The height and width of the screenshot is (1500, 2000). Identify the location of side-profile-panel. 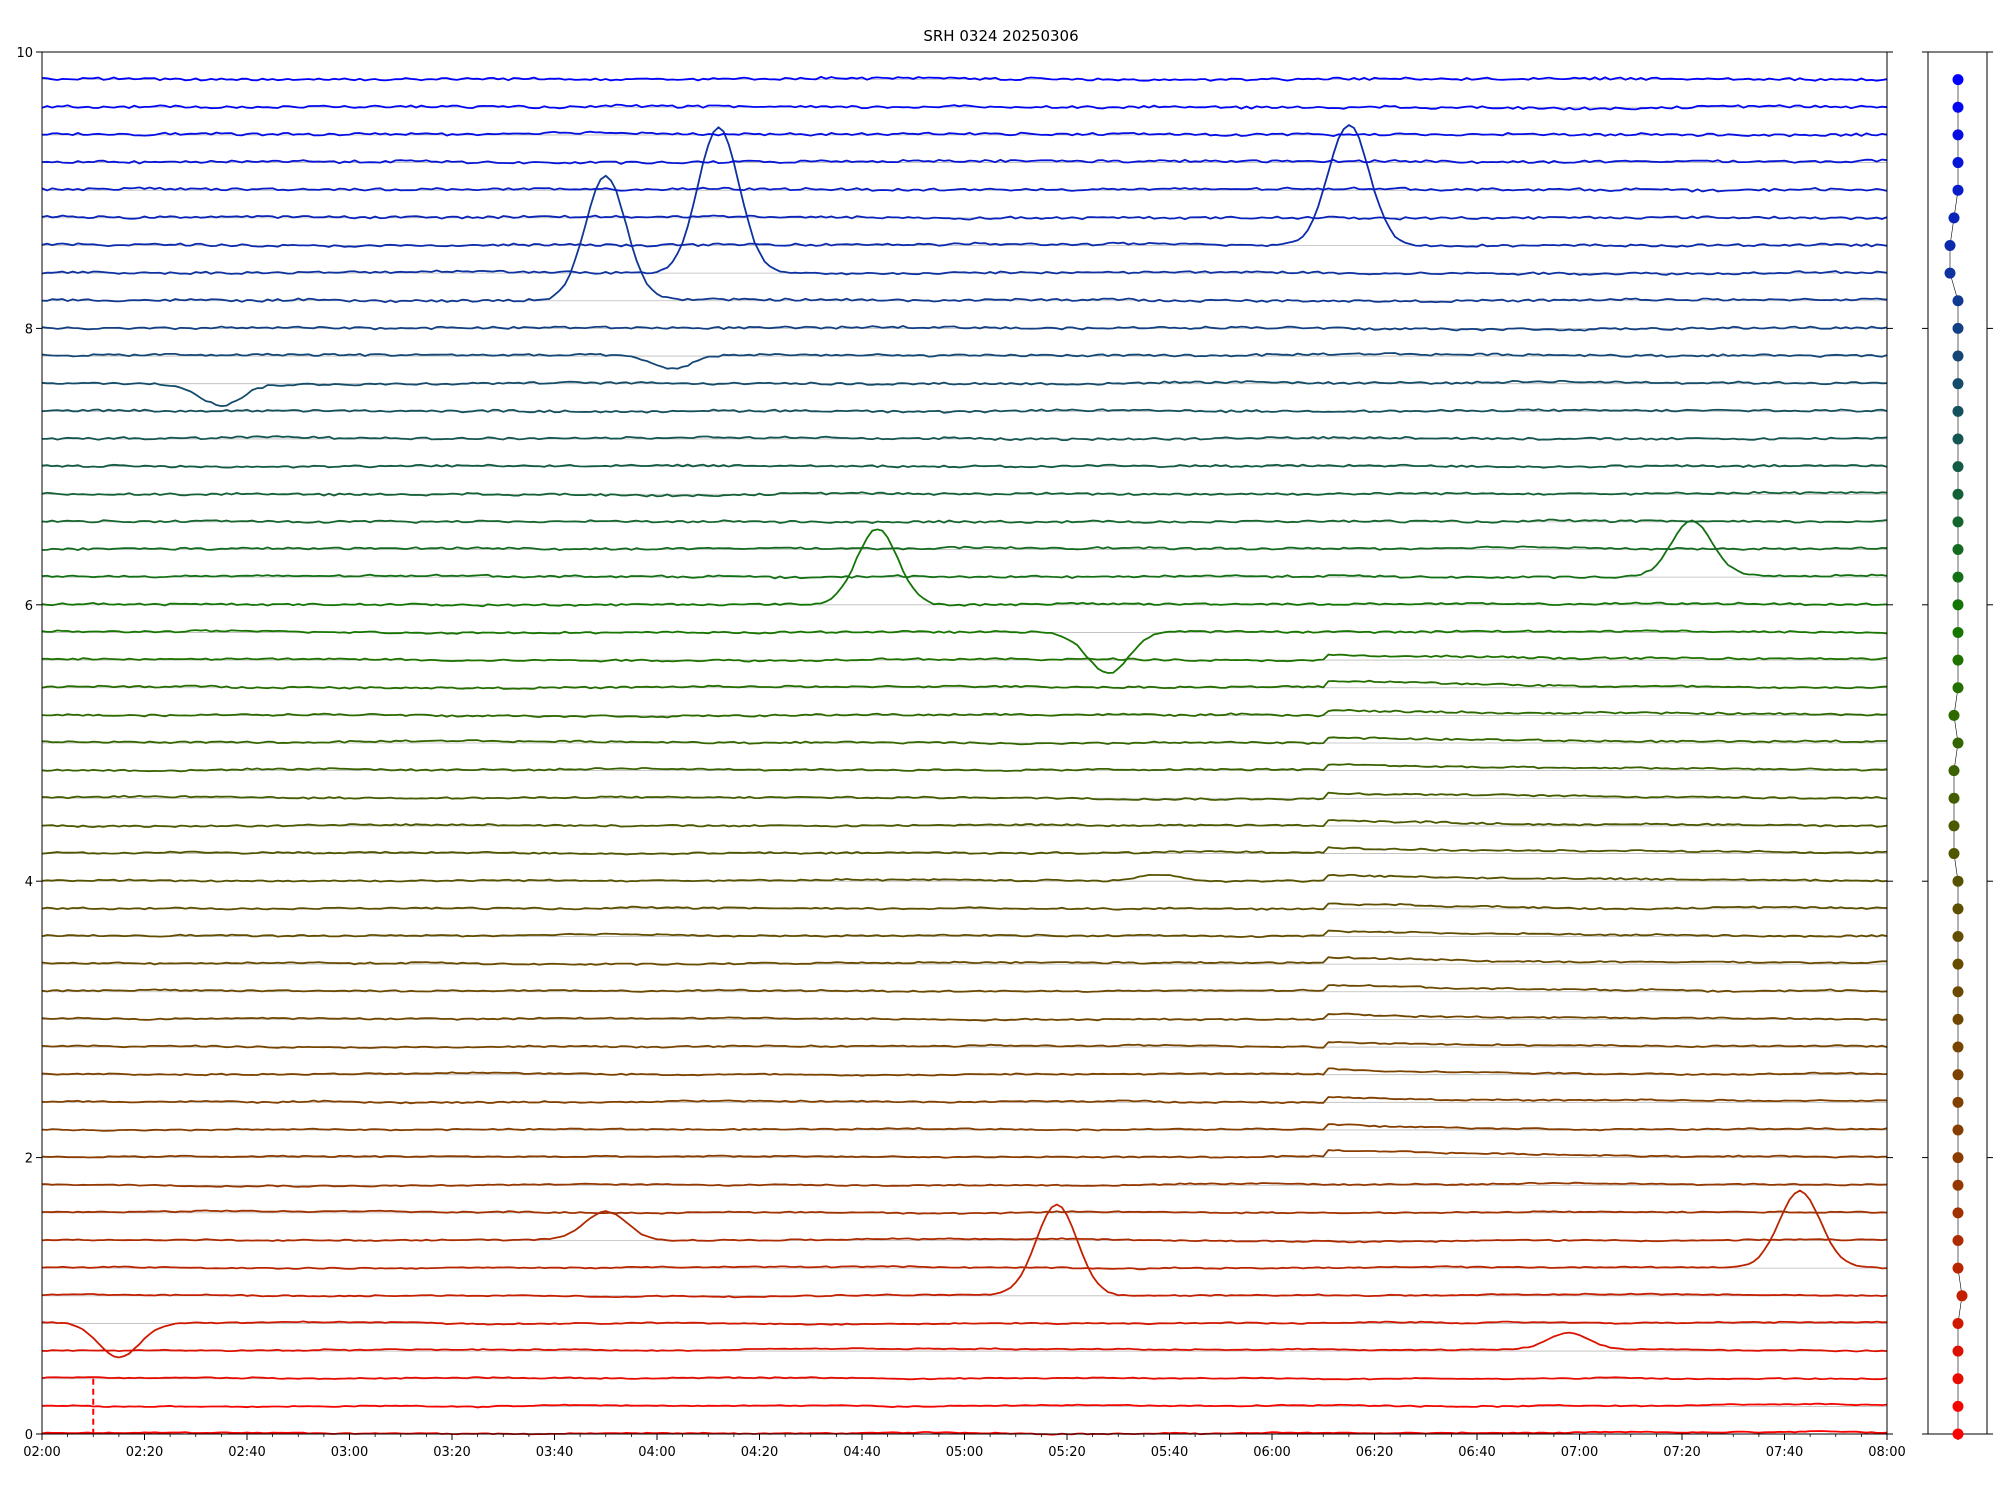
(1957, 745).